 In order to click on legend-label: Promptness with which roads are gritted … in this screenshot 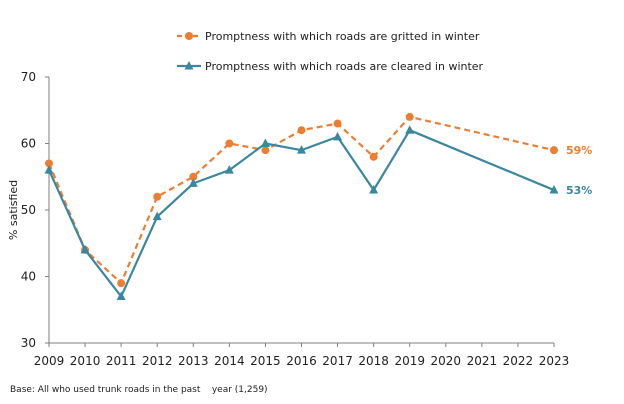, I will do `click(342, 36)`.